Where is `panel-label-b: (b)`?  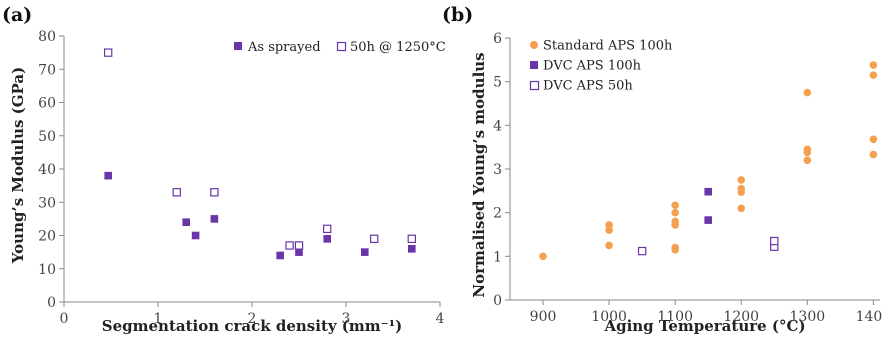 panel-label-b: (b) is located at coordinates (457, 15).